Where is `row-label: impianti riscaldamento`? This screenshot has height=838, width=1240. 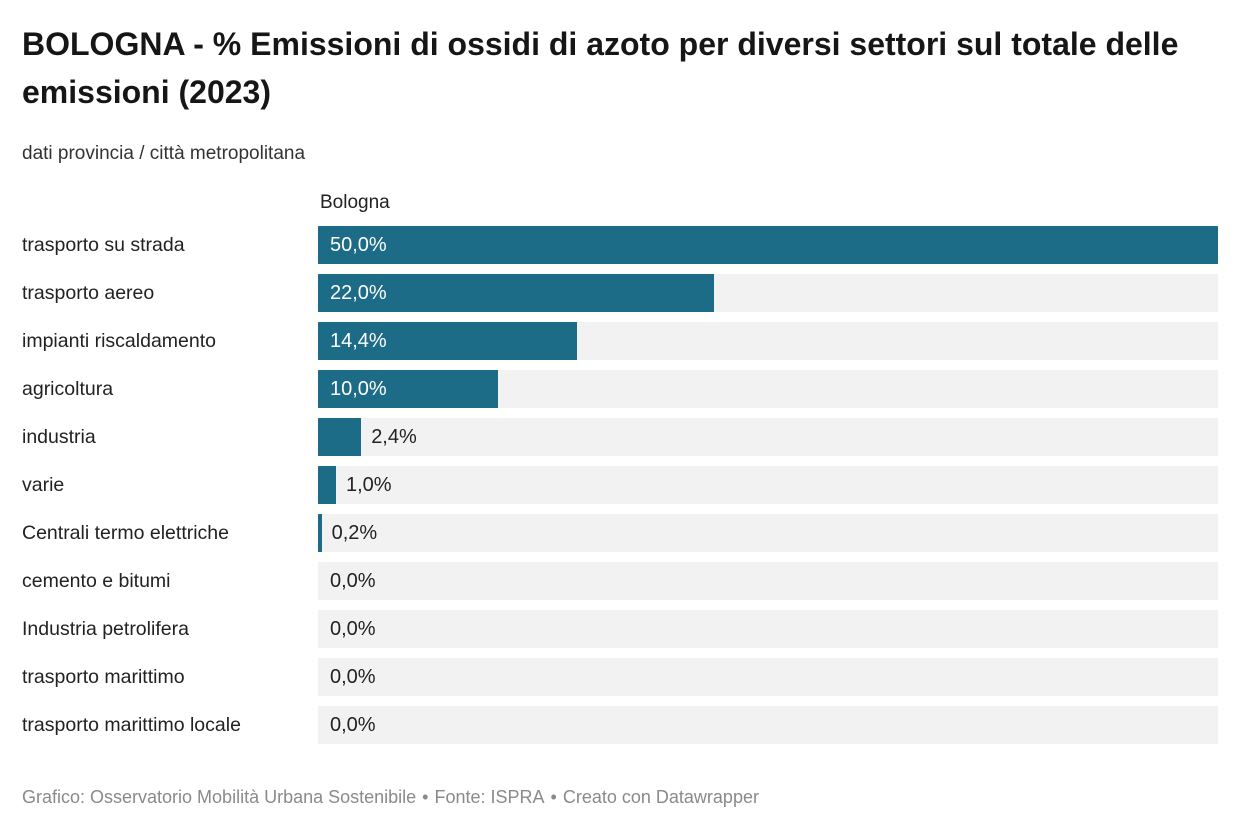
row-label: impianti riscaldamento is located at coordinates (119, 340).